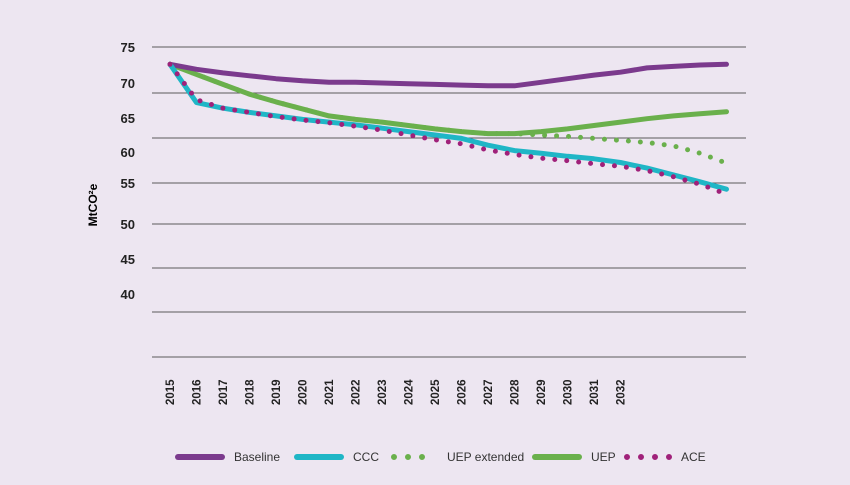 This screenshot has width=850, height=485. I want to click on series-line-uep, so click(448, 99).